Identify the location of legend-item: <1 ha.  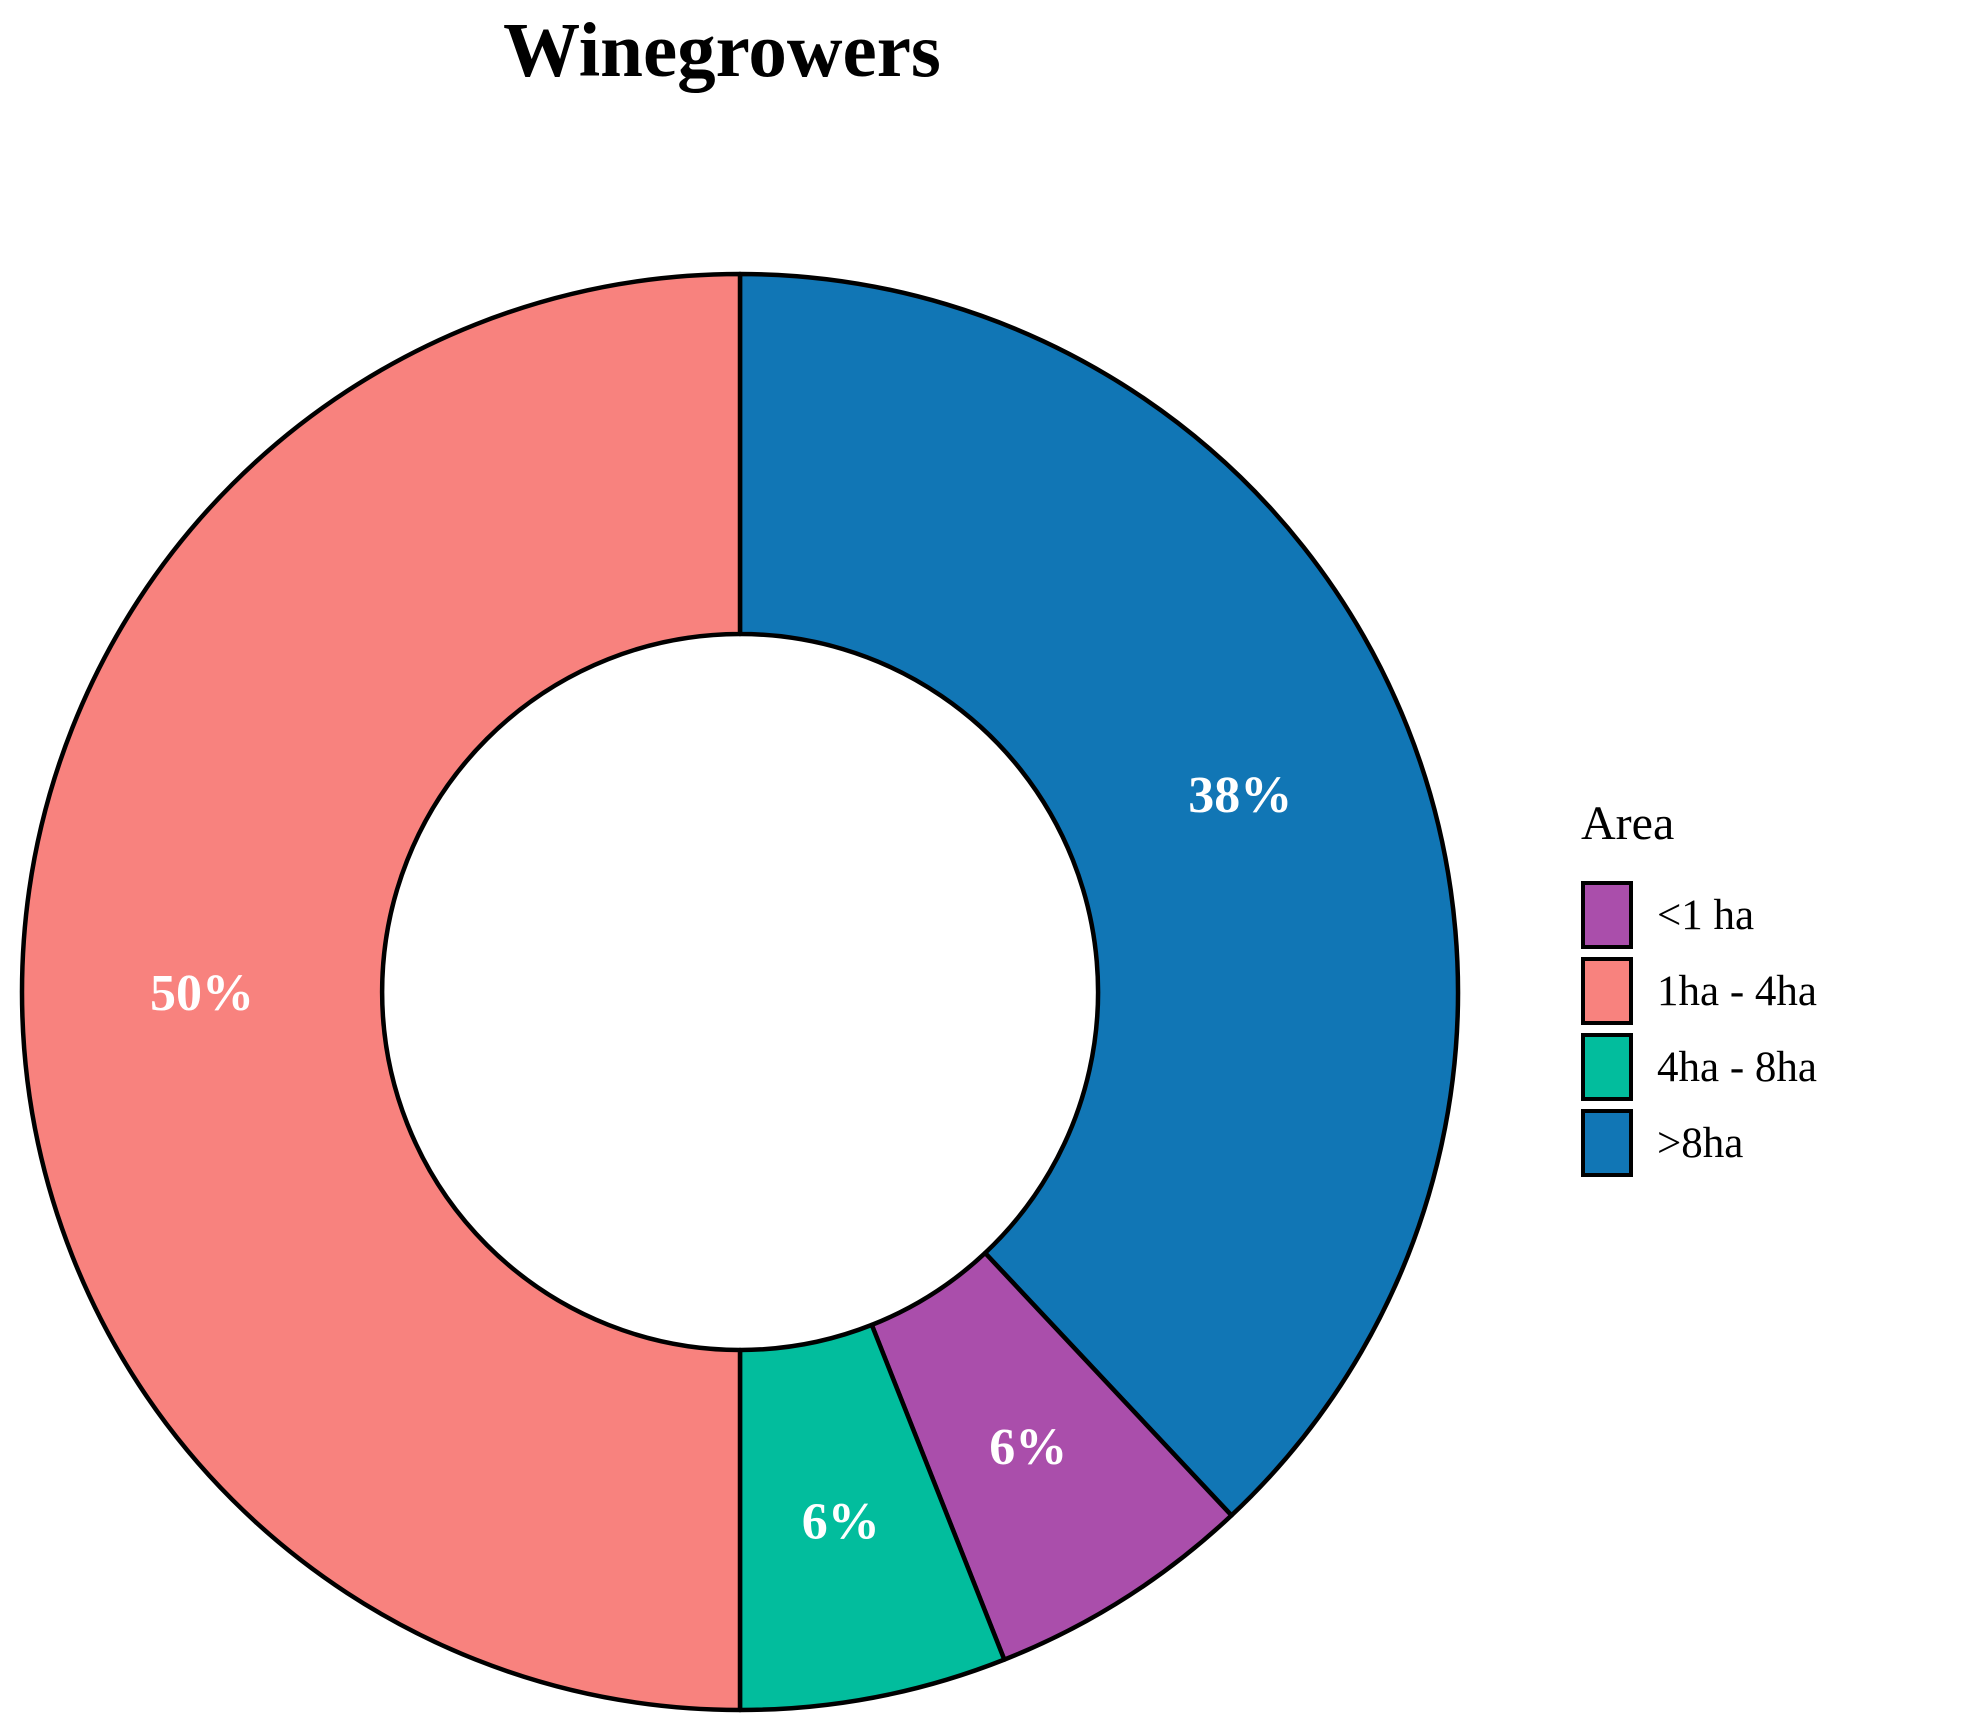
(1699, 915).